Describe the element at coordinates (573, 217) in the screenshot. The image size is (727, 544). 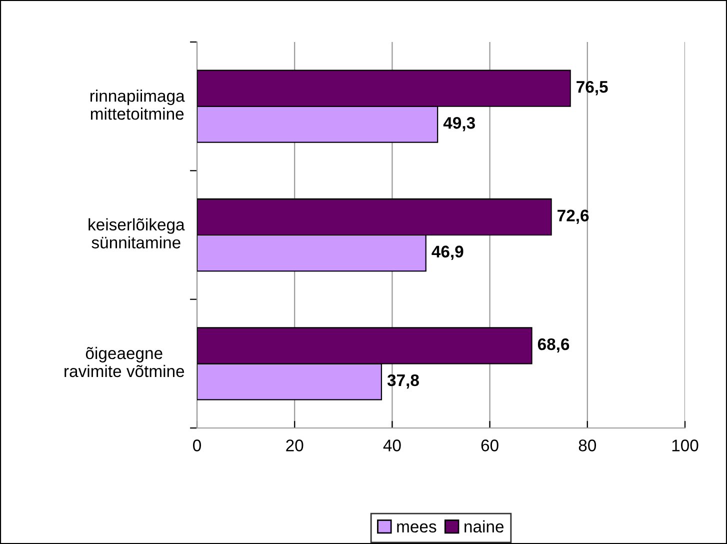
I see `data-label: 72,6` at that location.